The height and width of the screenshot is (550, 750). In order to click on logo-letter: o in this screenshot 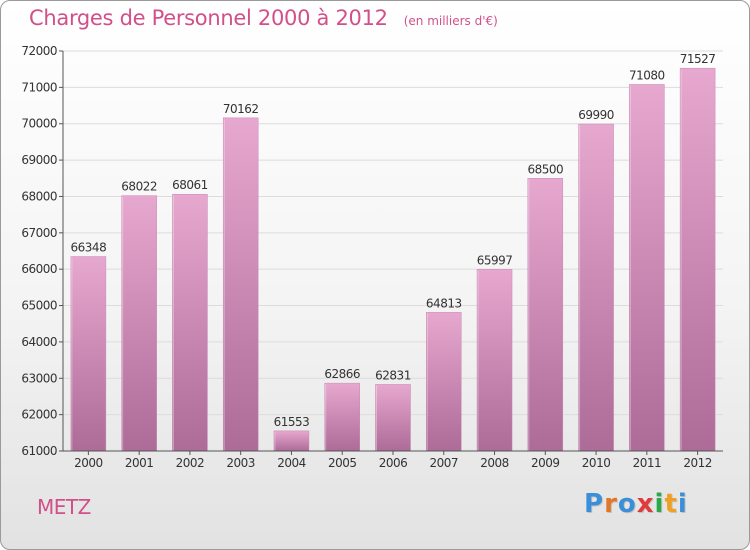, I will do `click(627, 504)`.